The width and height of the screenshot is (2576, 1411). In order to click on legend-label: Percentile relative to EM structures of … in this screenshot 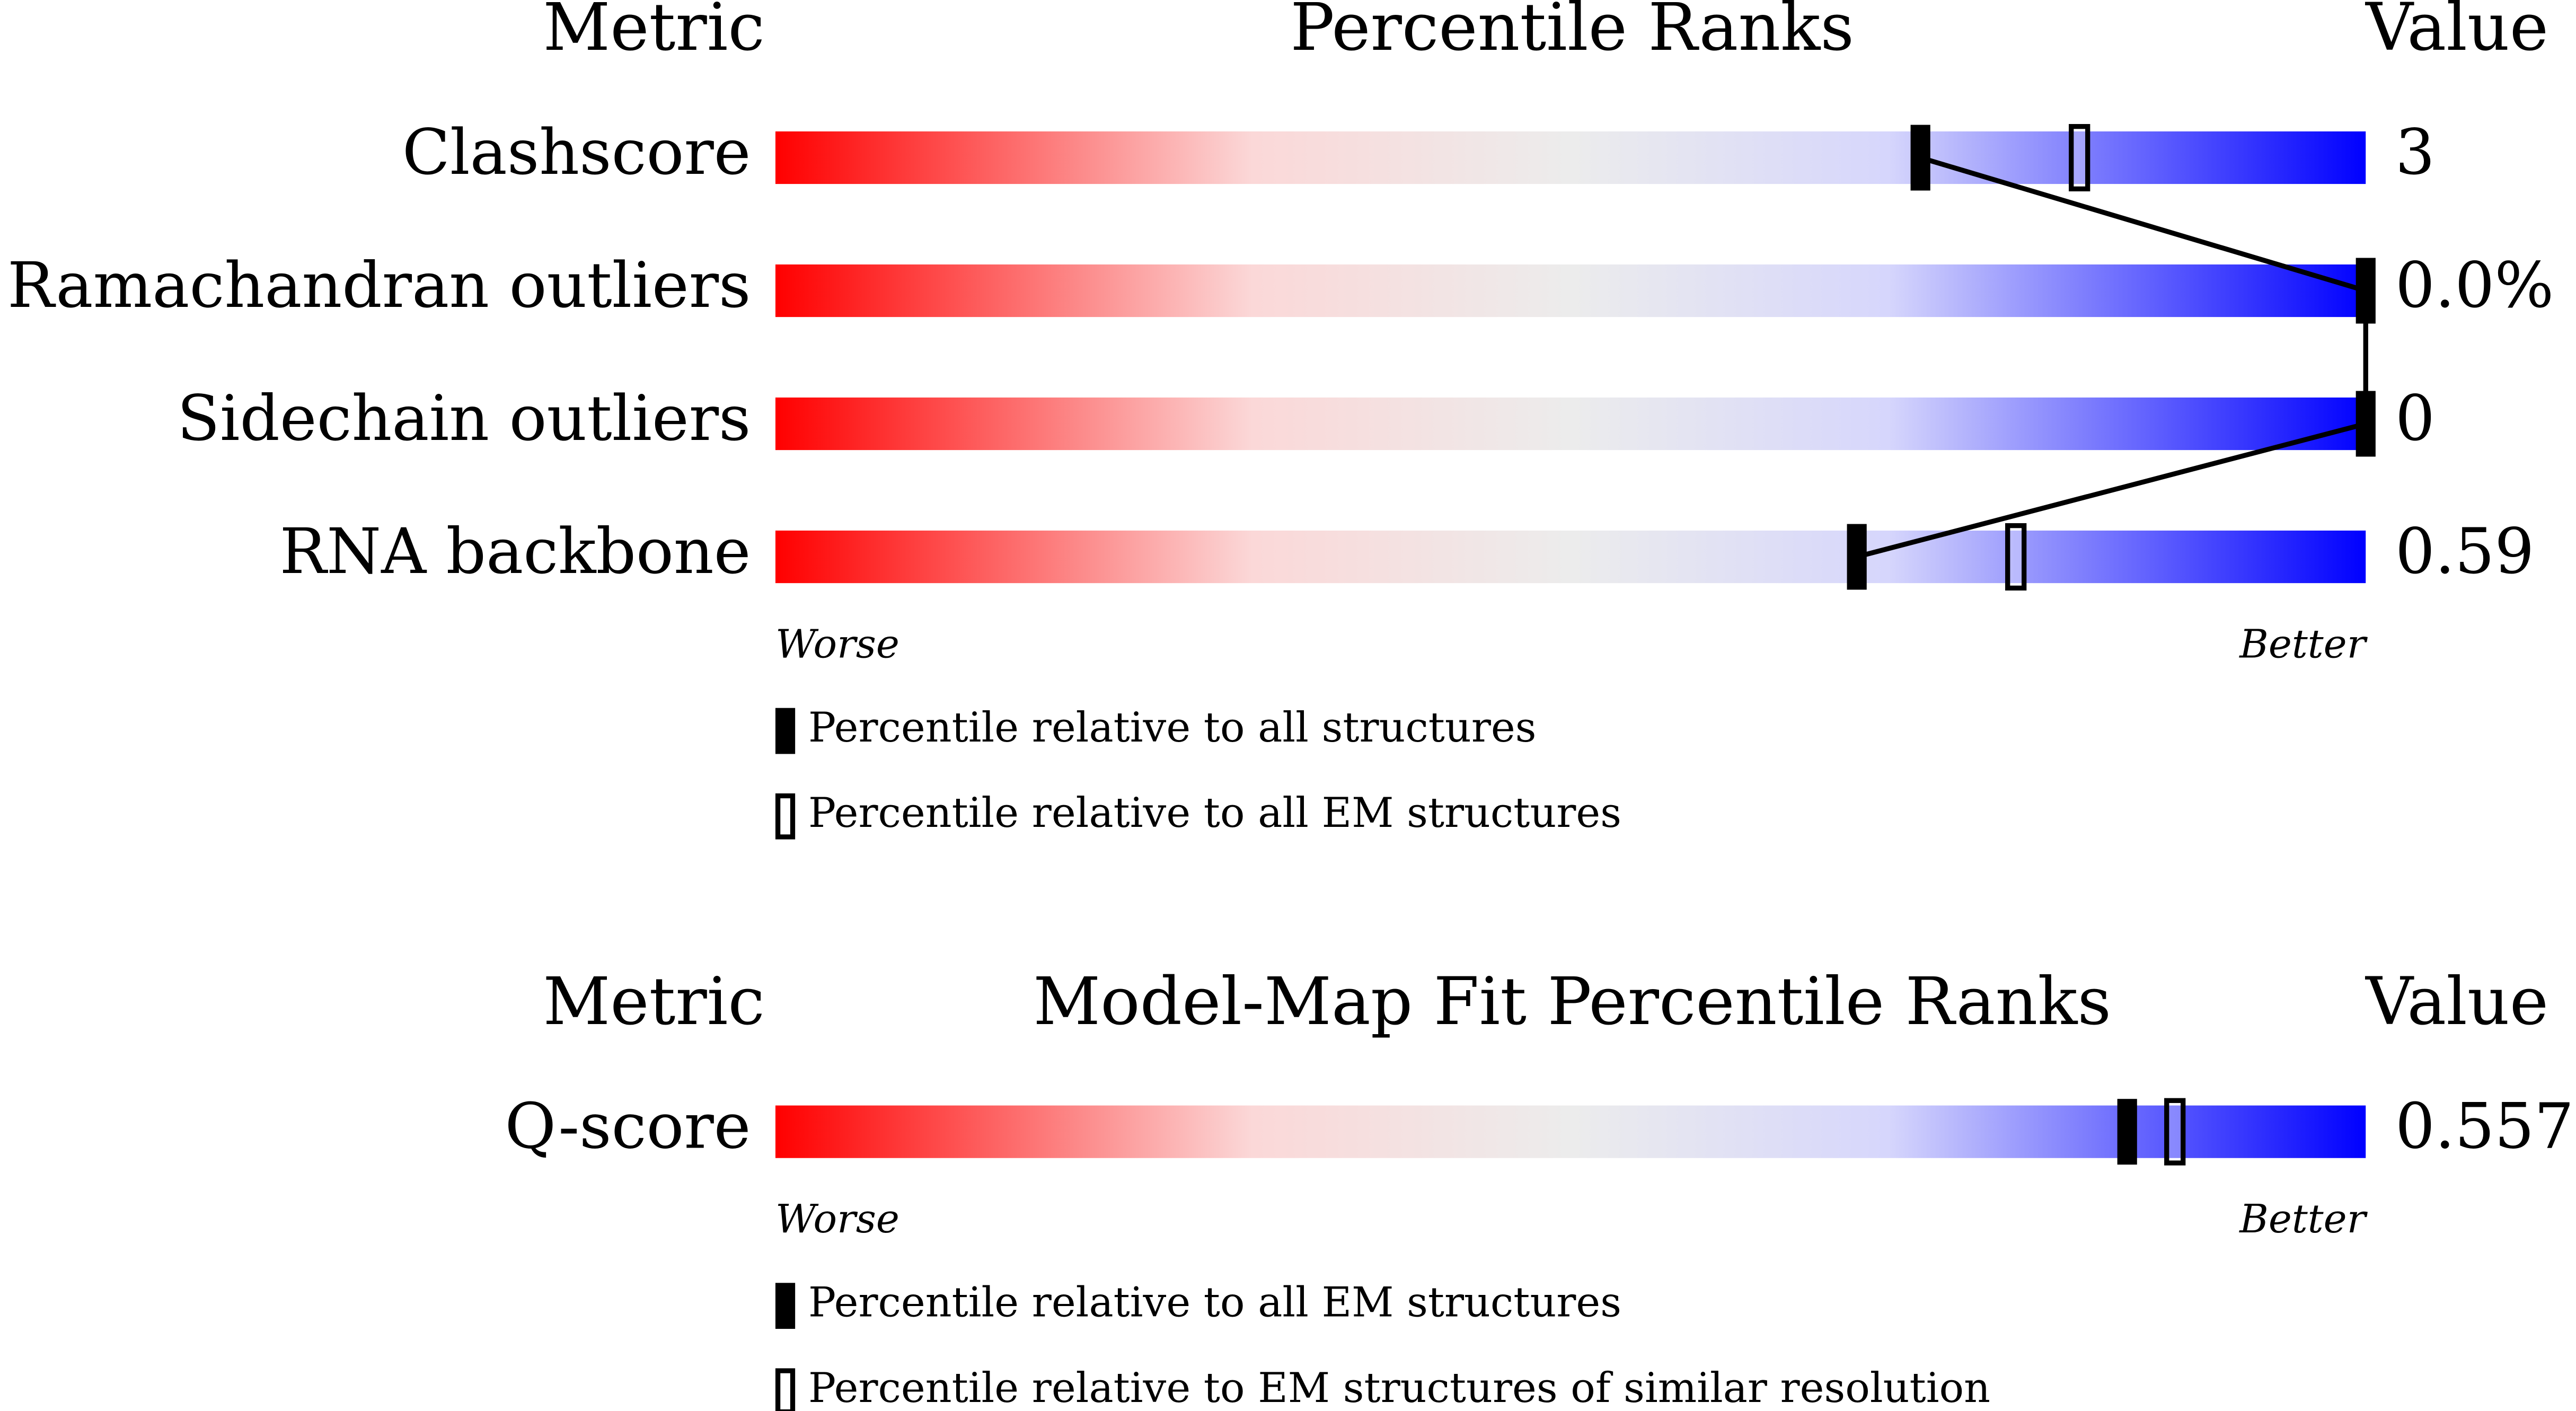, I will do `click(1399, 1387)`.